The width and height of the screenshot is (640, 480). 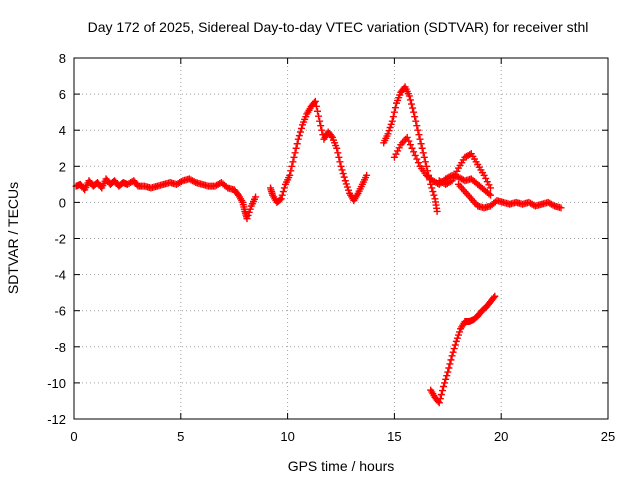 I want to click on x-axis-label: GPS time / hours, so click(x=341, y=466).